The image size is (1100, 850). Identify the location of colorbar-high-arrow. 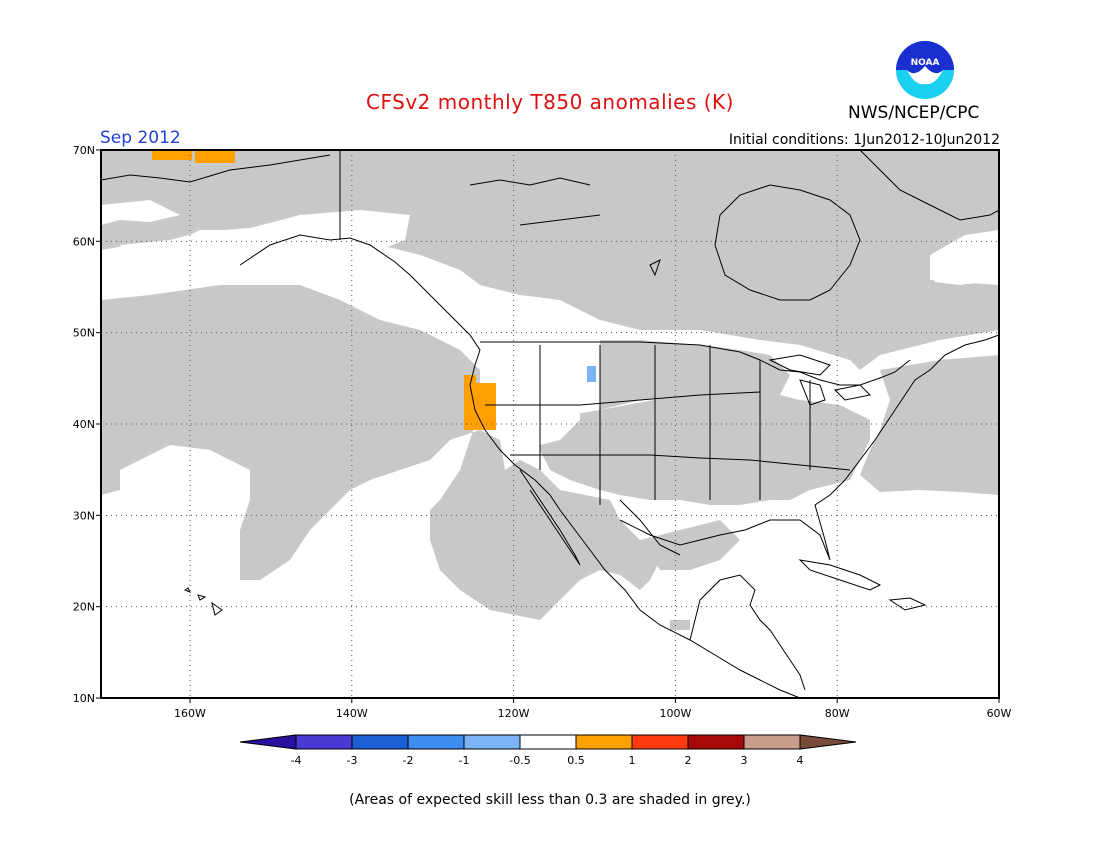
(828, 742).